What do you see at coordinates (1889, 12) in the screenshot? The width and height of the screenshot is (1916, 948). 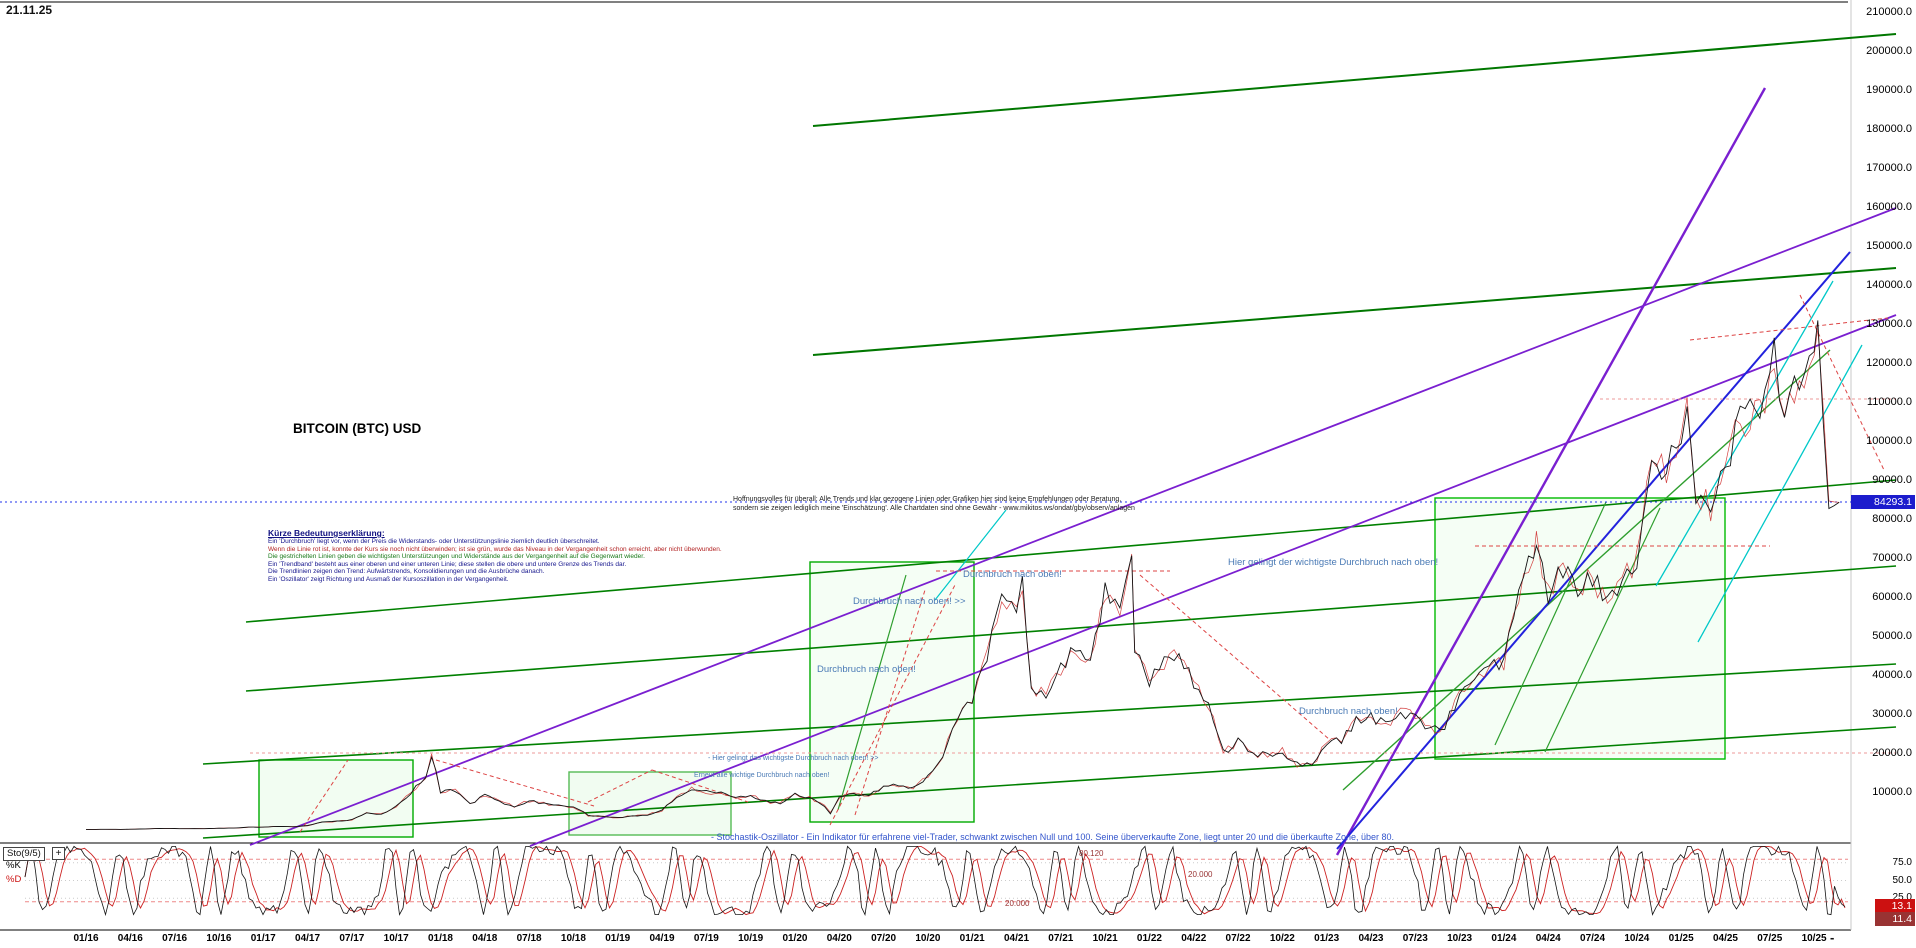 I see `price-axis-label: 210000.0` at bounding box center [1889, 12].